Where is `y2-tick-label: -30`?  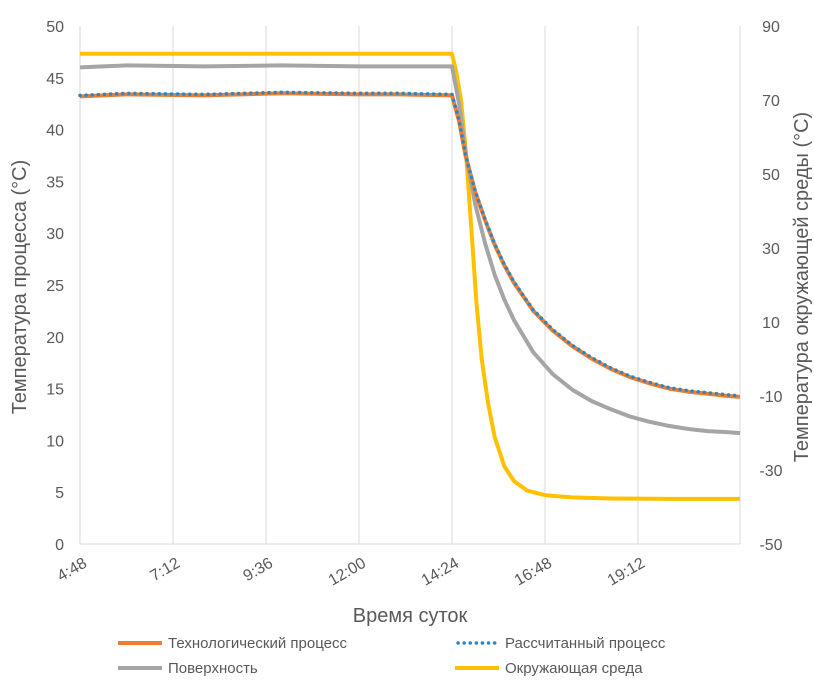
y2-tick-label: -30 is located at coordinates (770, 471).